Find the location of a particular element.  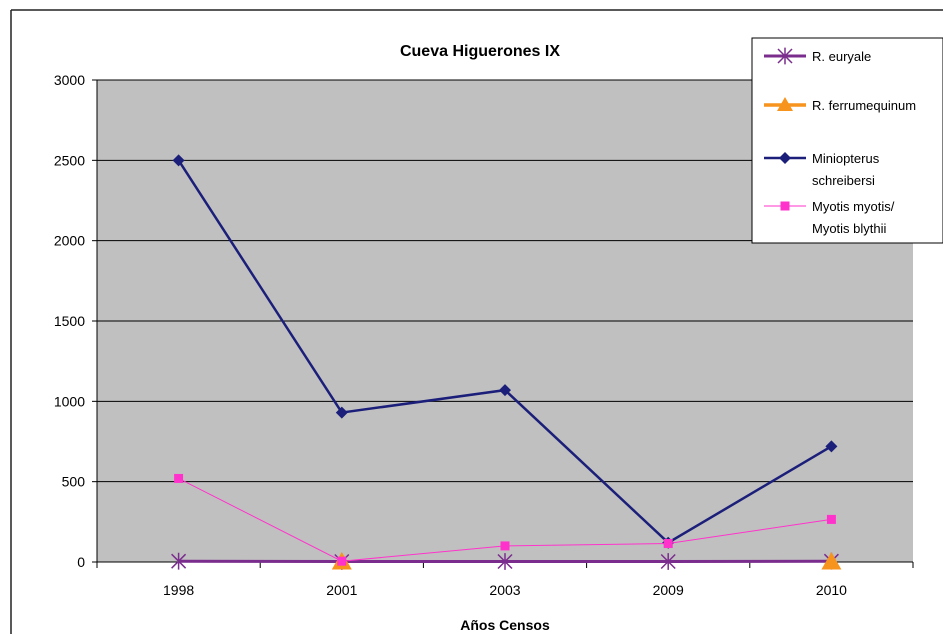

y-tick-label: 2000 is located at coordinates (69, 241).